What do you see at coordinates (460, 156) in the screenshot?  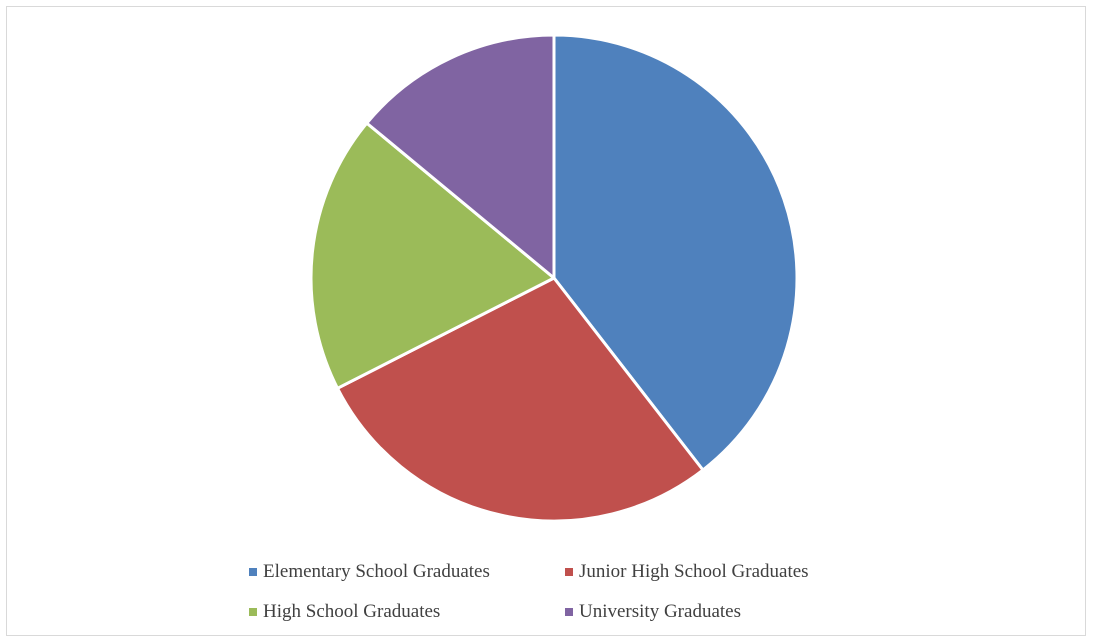 I see `pie-slice-university` at bounding box center [460, 156].